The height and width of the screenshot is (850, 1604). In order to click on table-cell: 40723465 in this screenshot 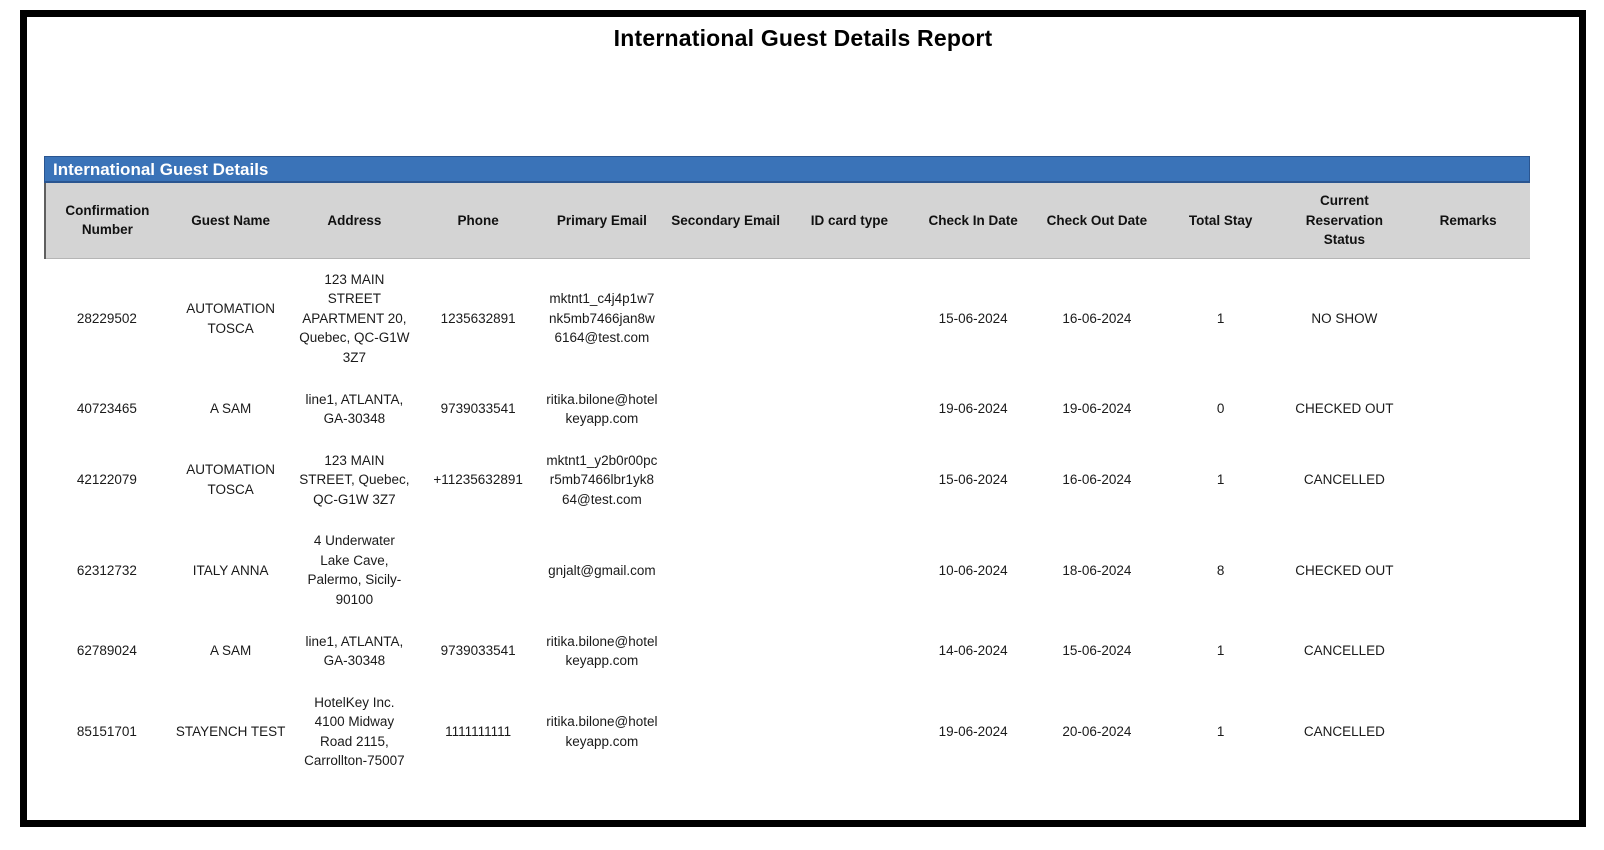, I will do `click(106, 409)`.